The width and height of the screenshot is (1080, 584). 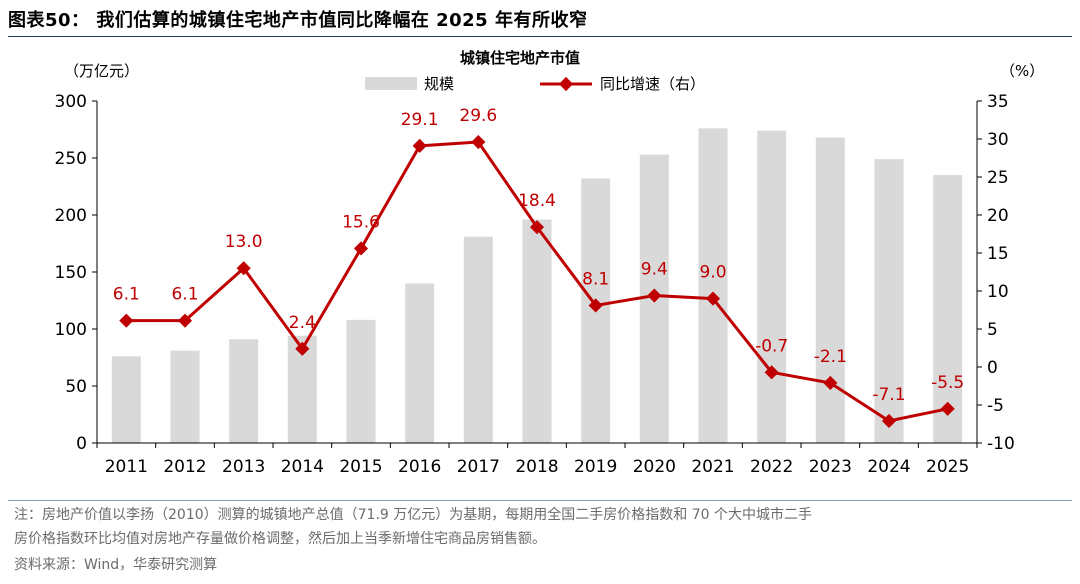 What do you see at coordinates (540, 500) in the screenshot?
I see `notes-rule` at bounding box center [540, 500].